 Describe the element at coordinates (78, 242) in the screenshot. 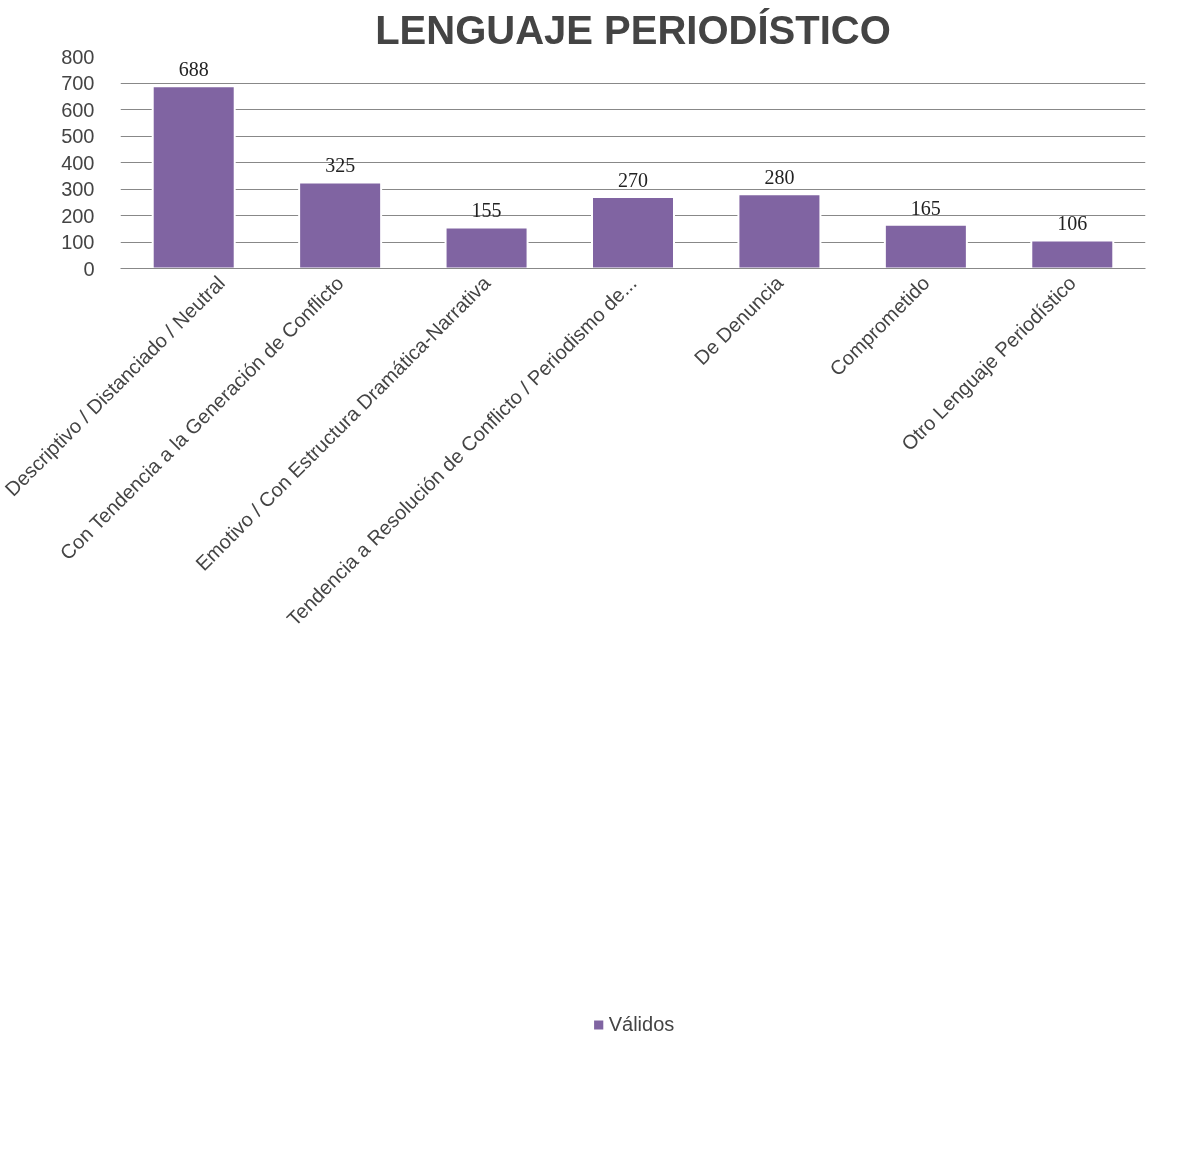

I see `y-tick-label: 100` at that location.